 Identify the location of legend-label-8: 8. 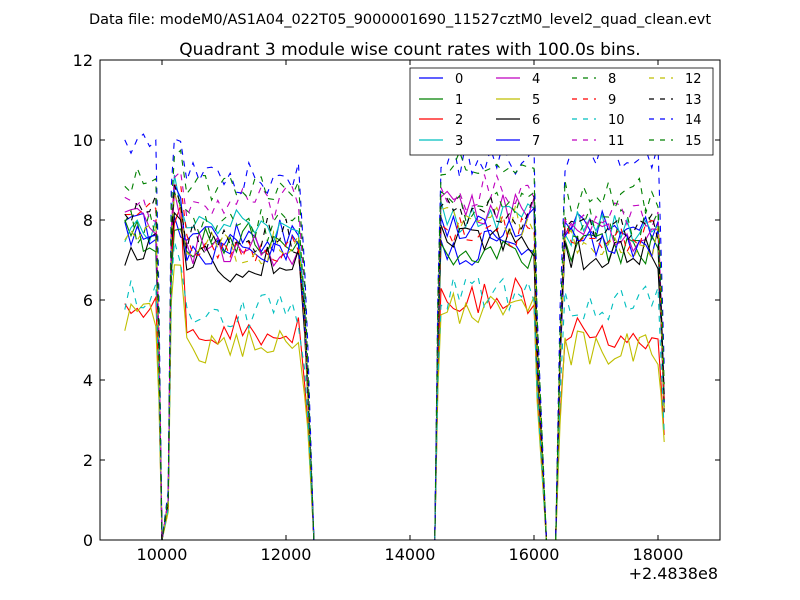
(612, 79).